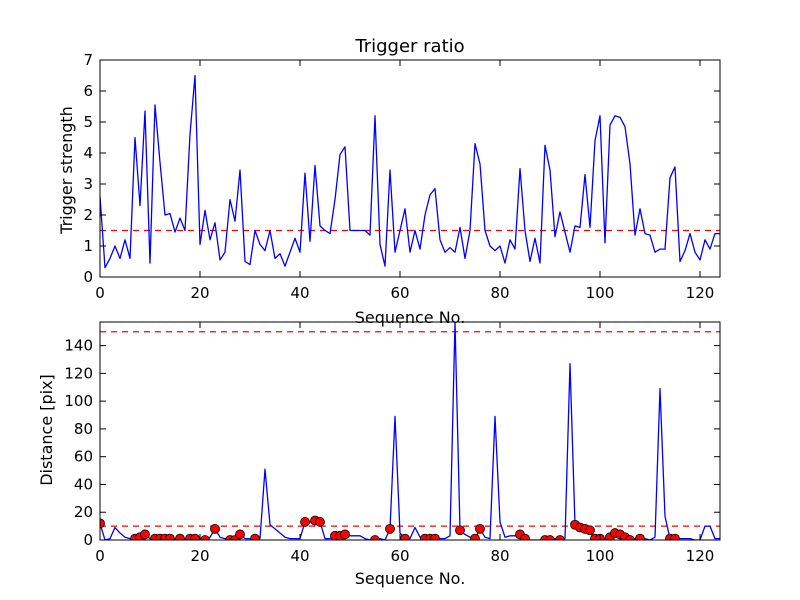 The width and height of the screenshot is (800, 600). Describe the element at coordinates (46, 430) in the screenshot. I see `bottom-y-axis-label: Distance [pix]` at that location.